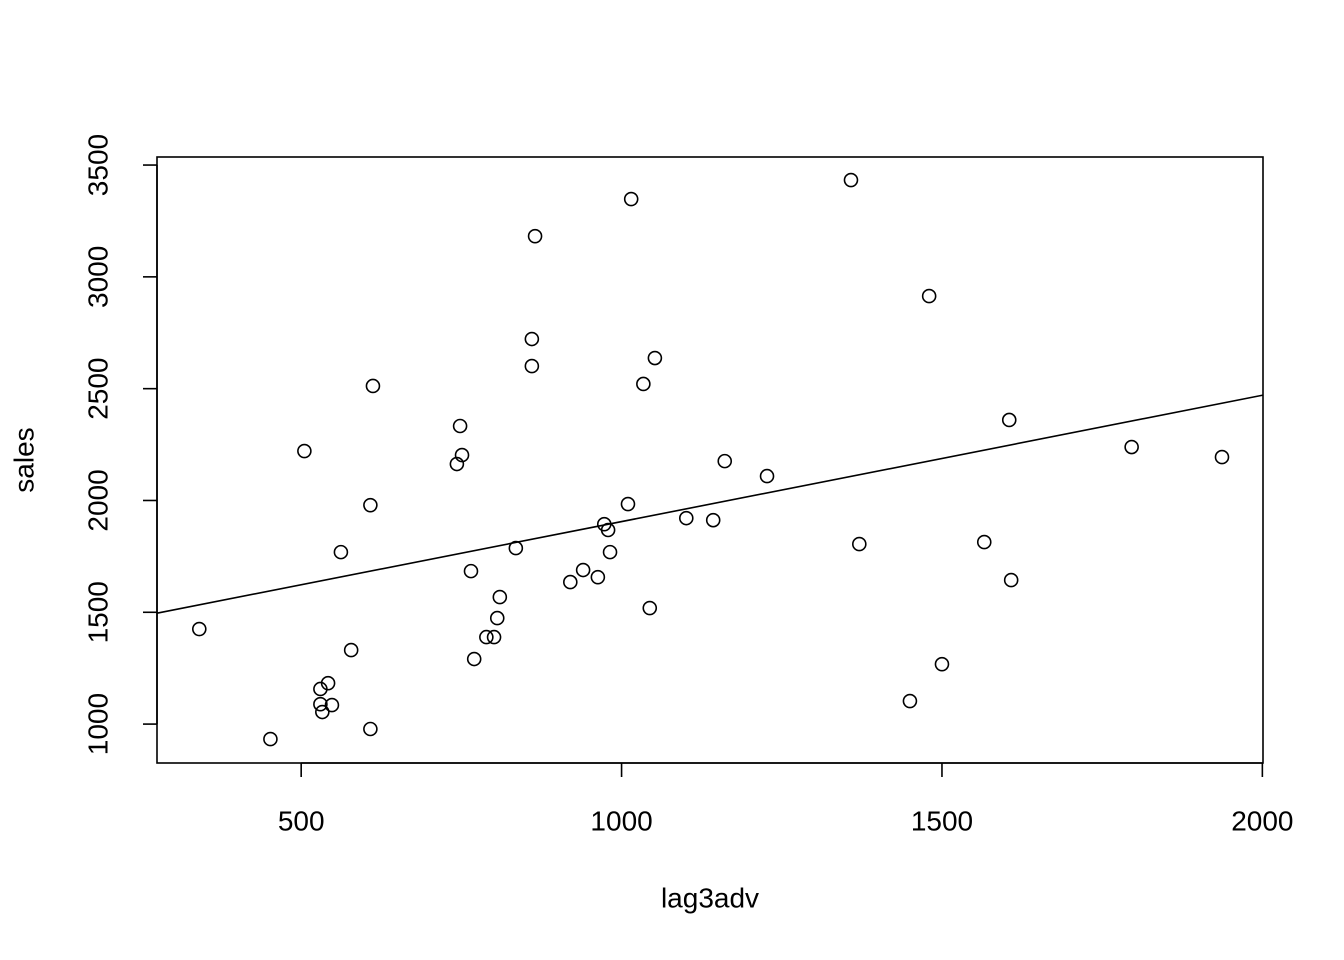 This screenshot has height=960, width=1344. Describe the element at coordinates (710, 897) in the screenshot. I see `x-axis-label: lag3adv` at that location.